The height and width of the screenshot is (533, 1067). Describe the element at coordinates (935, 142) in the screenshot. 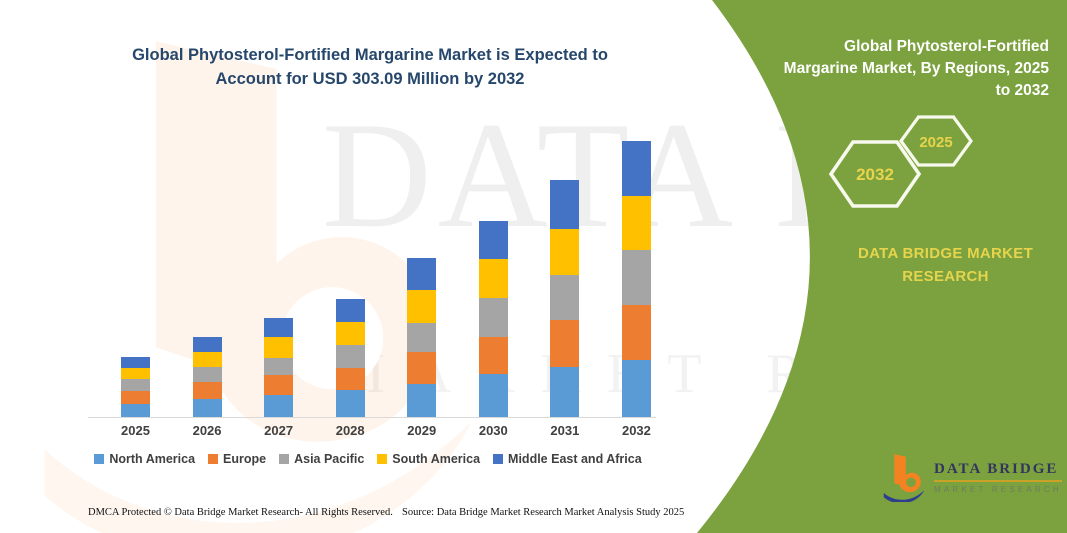

I see `hexagon-2025-label: 2025` at that location.